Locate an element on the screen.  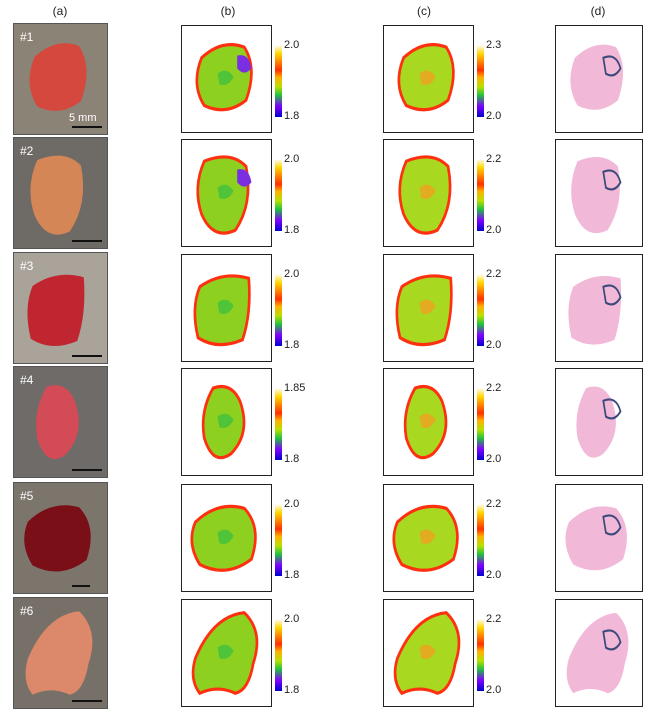
colorbar-c-max: 2.3 is located at coordinates (494, 45).